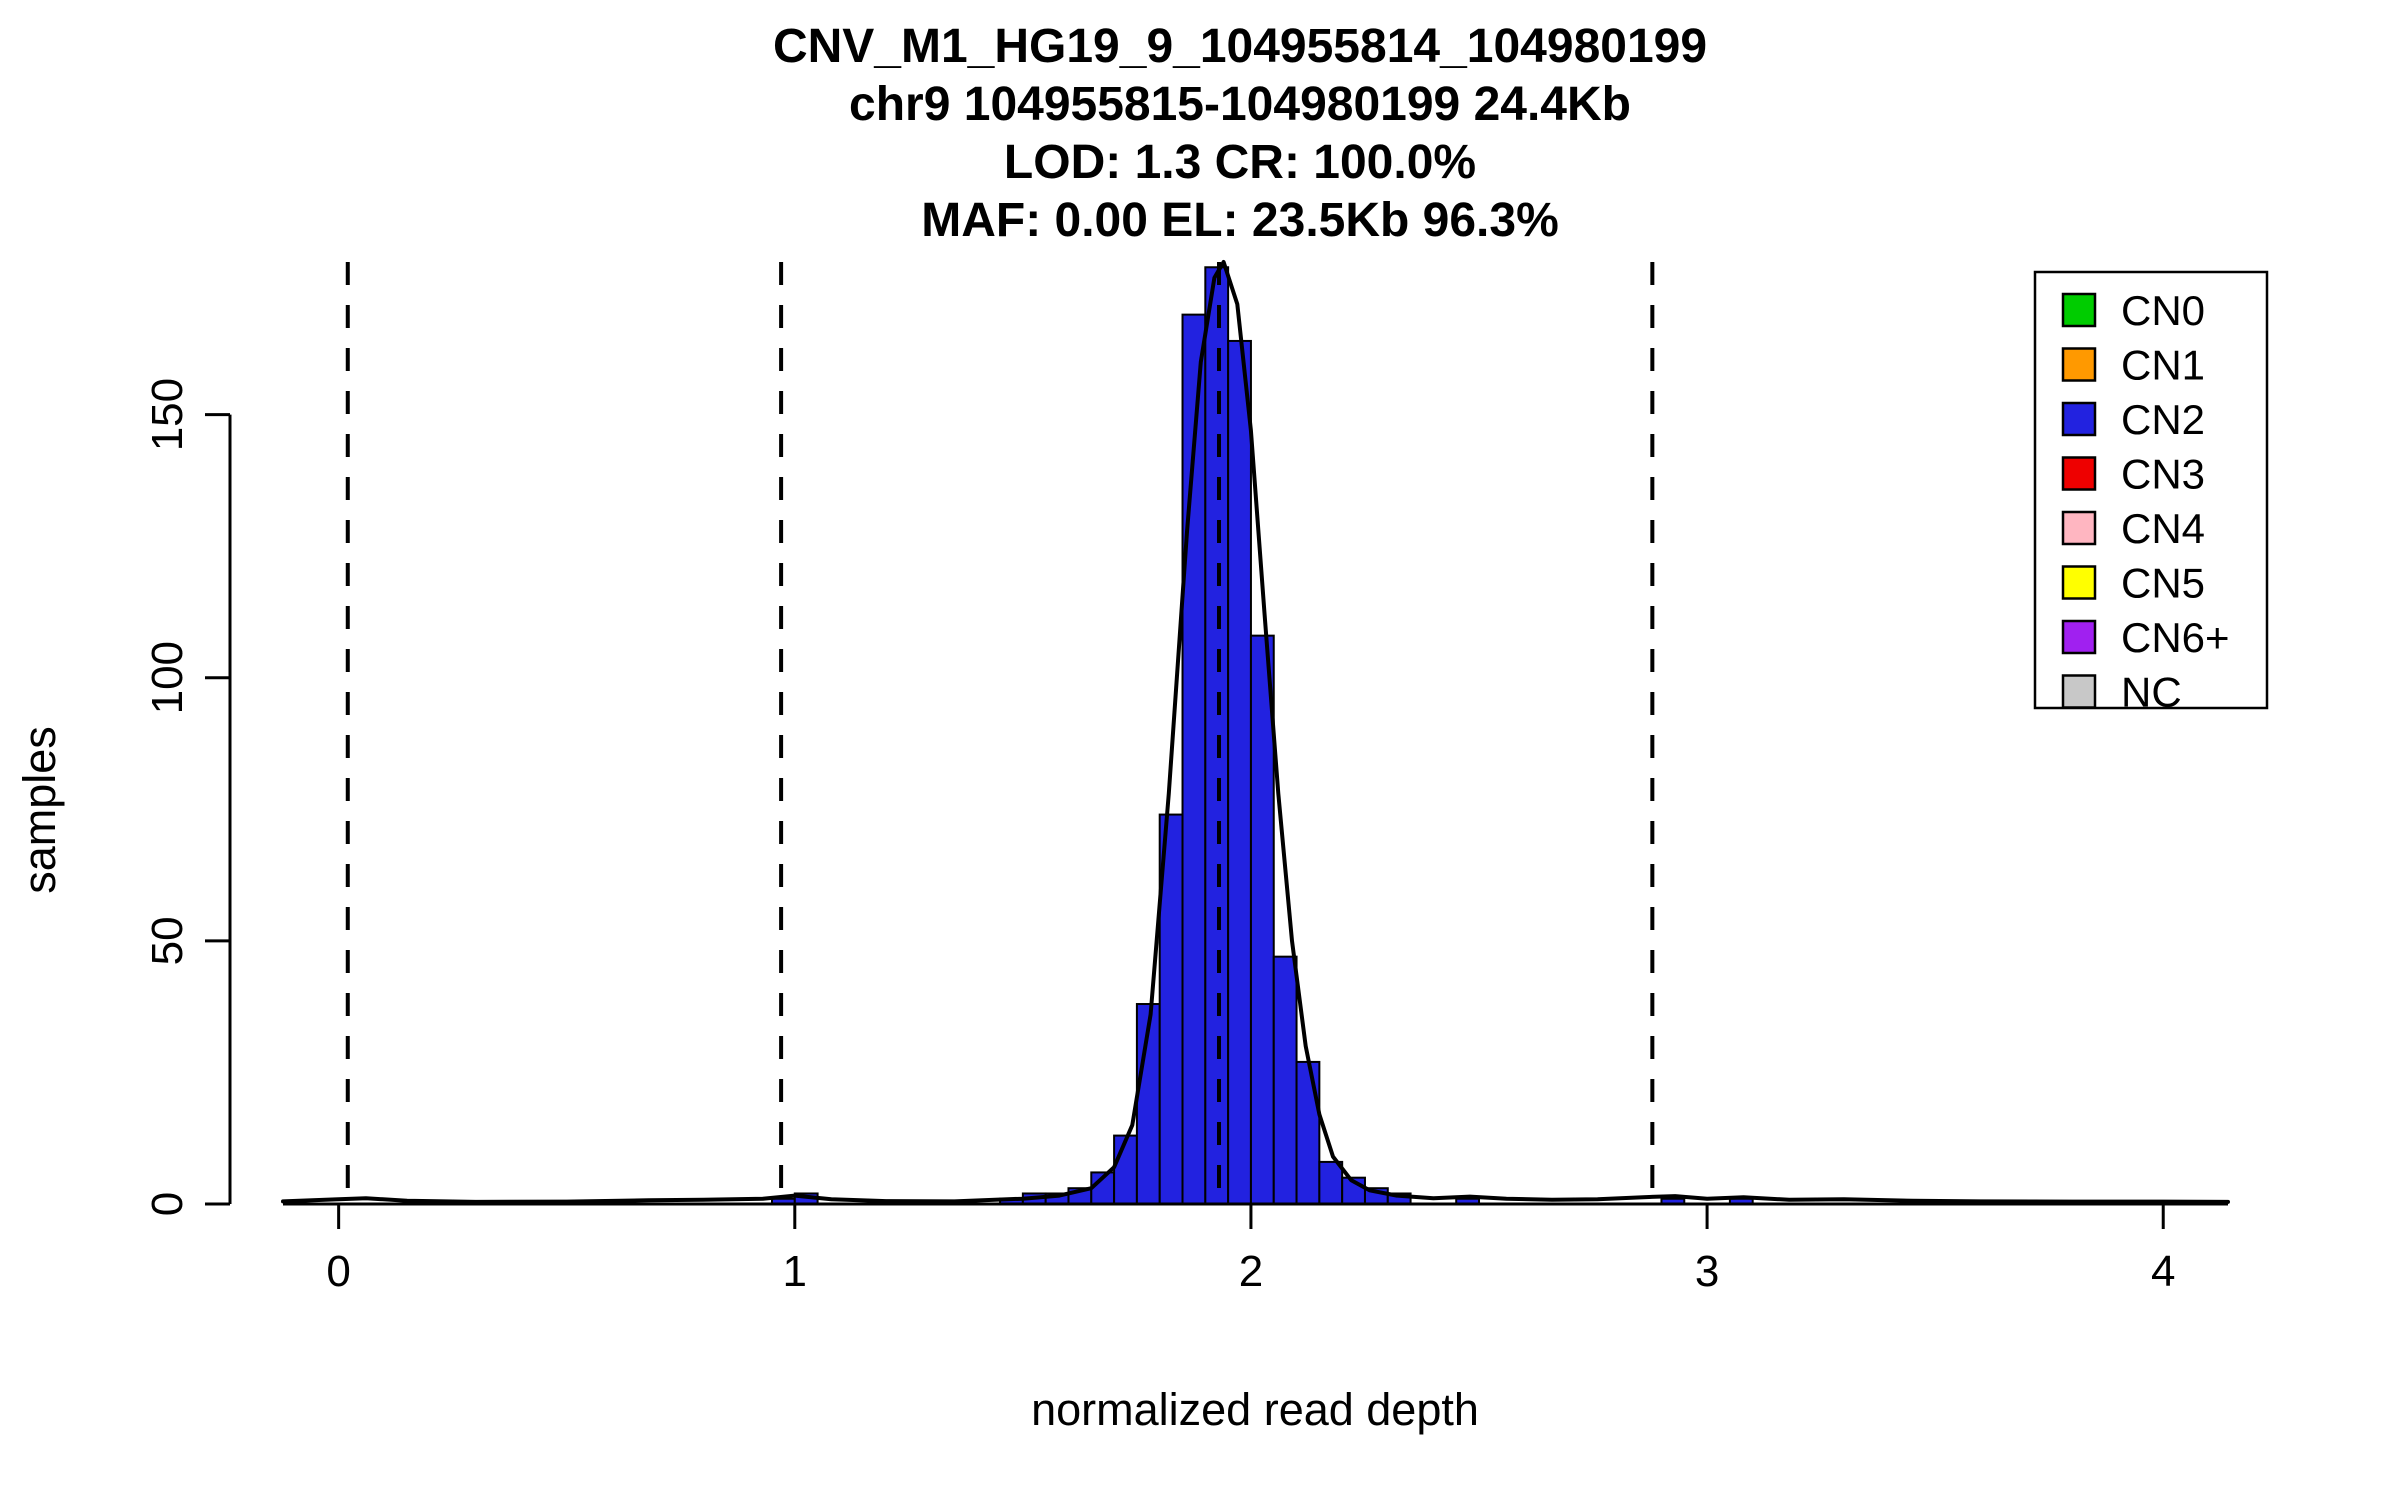 This screenshot has width=2400, height=1500. I want to click on legend-label-cn5: CN5, so click(2163, 583).